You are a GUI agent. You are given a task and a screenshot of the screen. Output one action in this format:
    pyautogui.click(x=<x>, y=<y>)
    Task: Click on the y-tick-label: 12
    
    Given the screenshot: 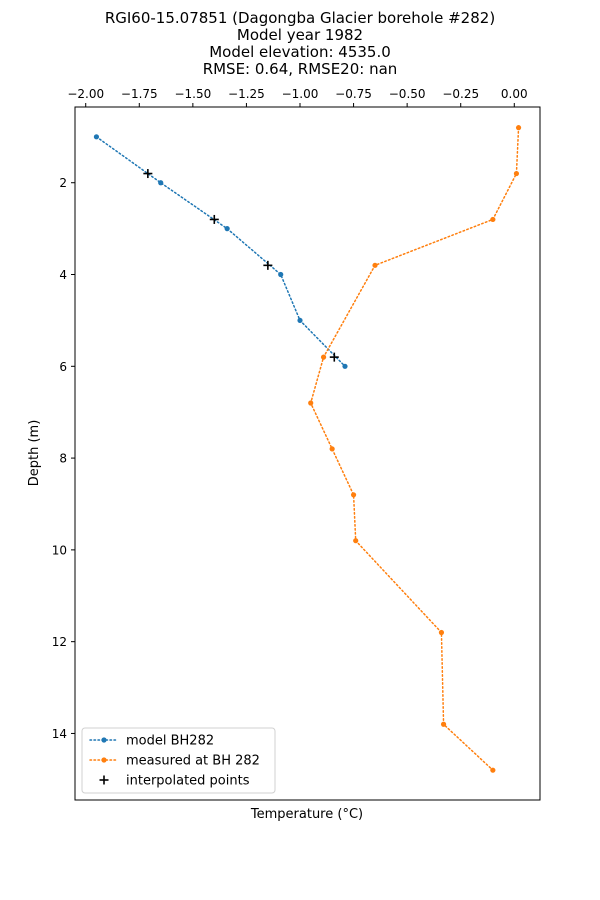 What is the action you would take?
    pyautogui.click(x=59, y=642)
    